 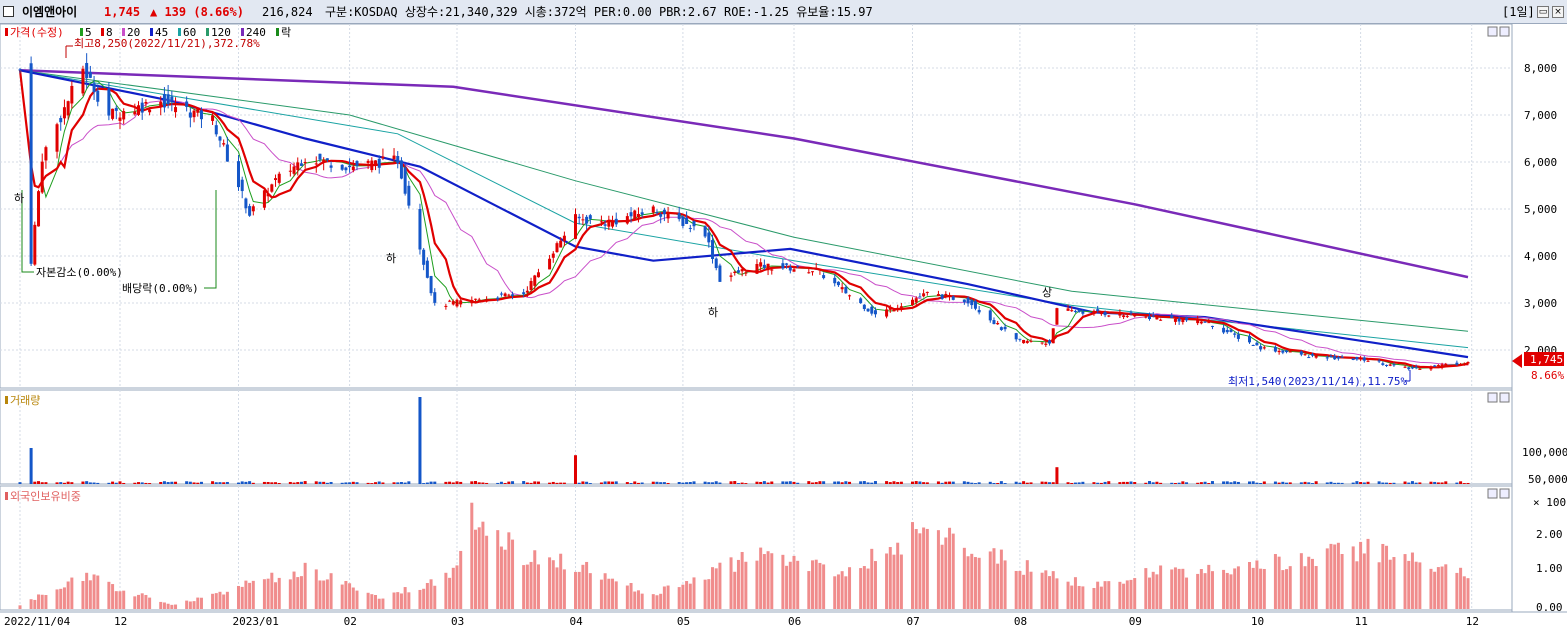 I want to click on change-value: ▲ 139, so click(x=168, y=12).